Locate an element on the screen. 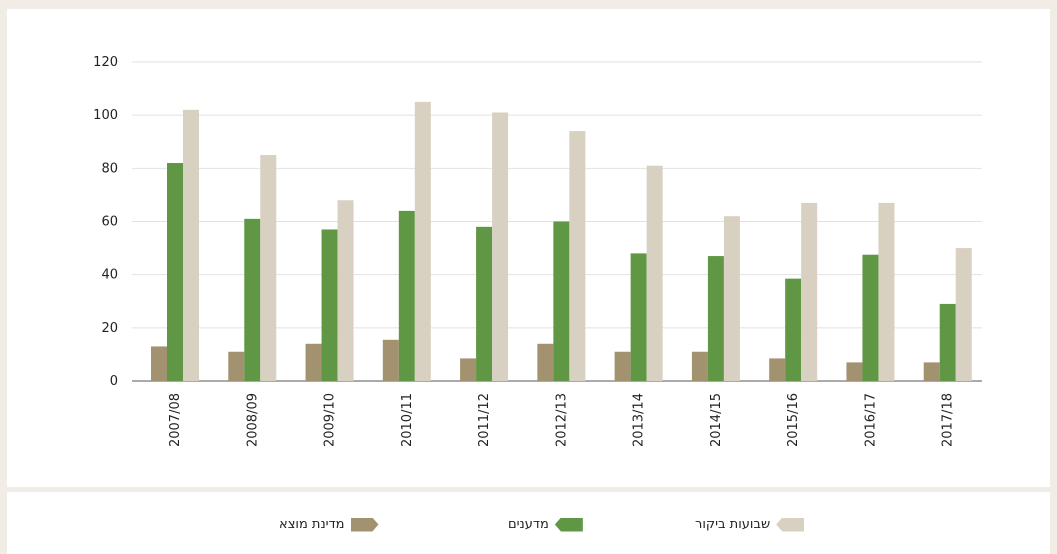 The image size is (1057, 554). x-tick-label: 2013/14 is located at coordinates (639, 420).